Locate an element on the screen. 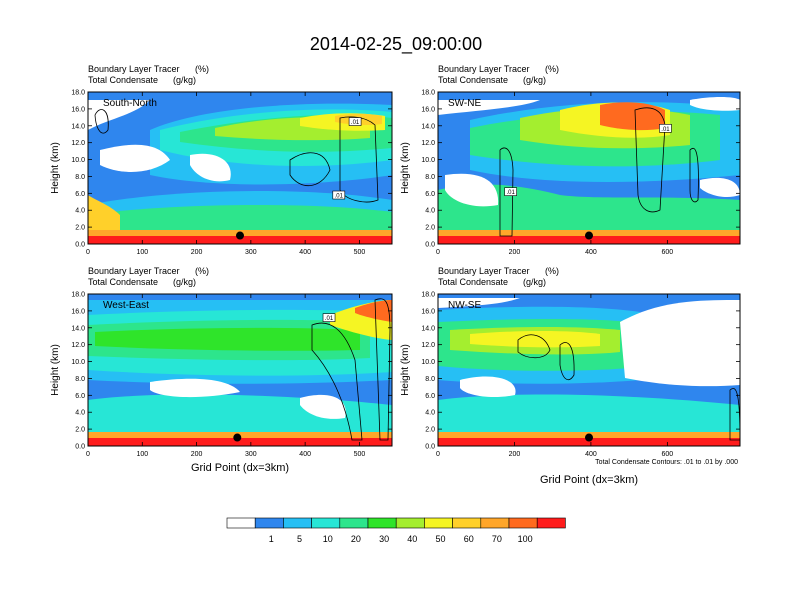 The width and height of the screenshot is (792, 612). colorbar-label: 70 is located at coordinates (497, 539).